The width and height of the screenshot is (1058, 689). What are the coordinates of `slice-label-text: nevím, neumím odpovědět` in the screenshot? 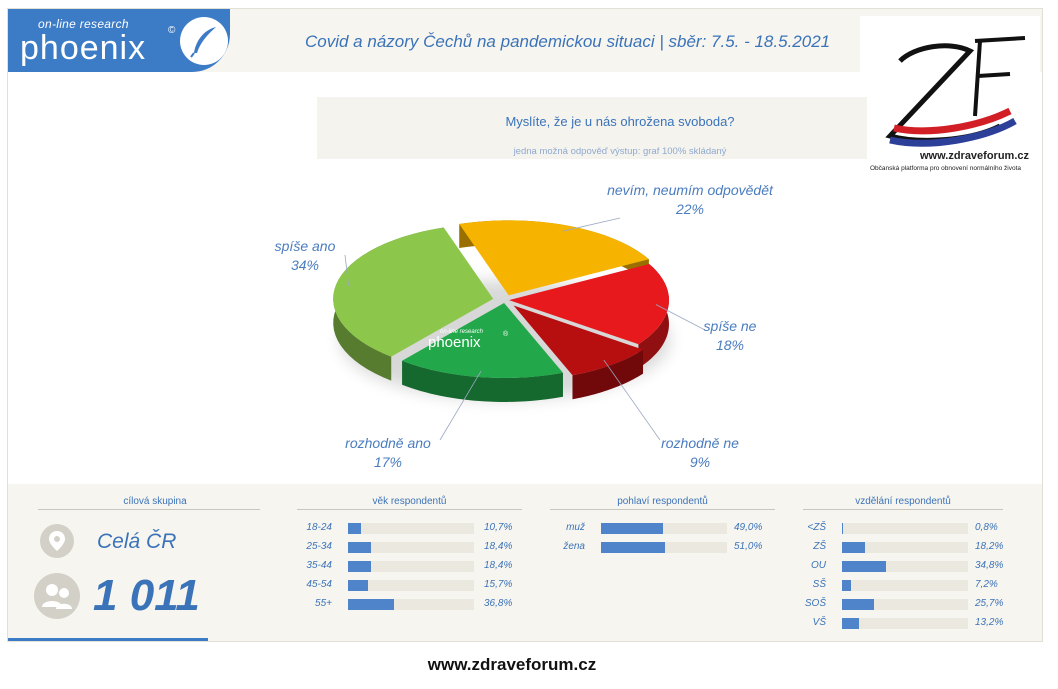 It's located at (690, 190).